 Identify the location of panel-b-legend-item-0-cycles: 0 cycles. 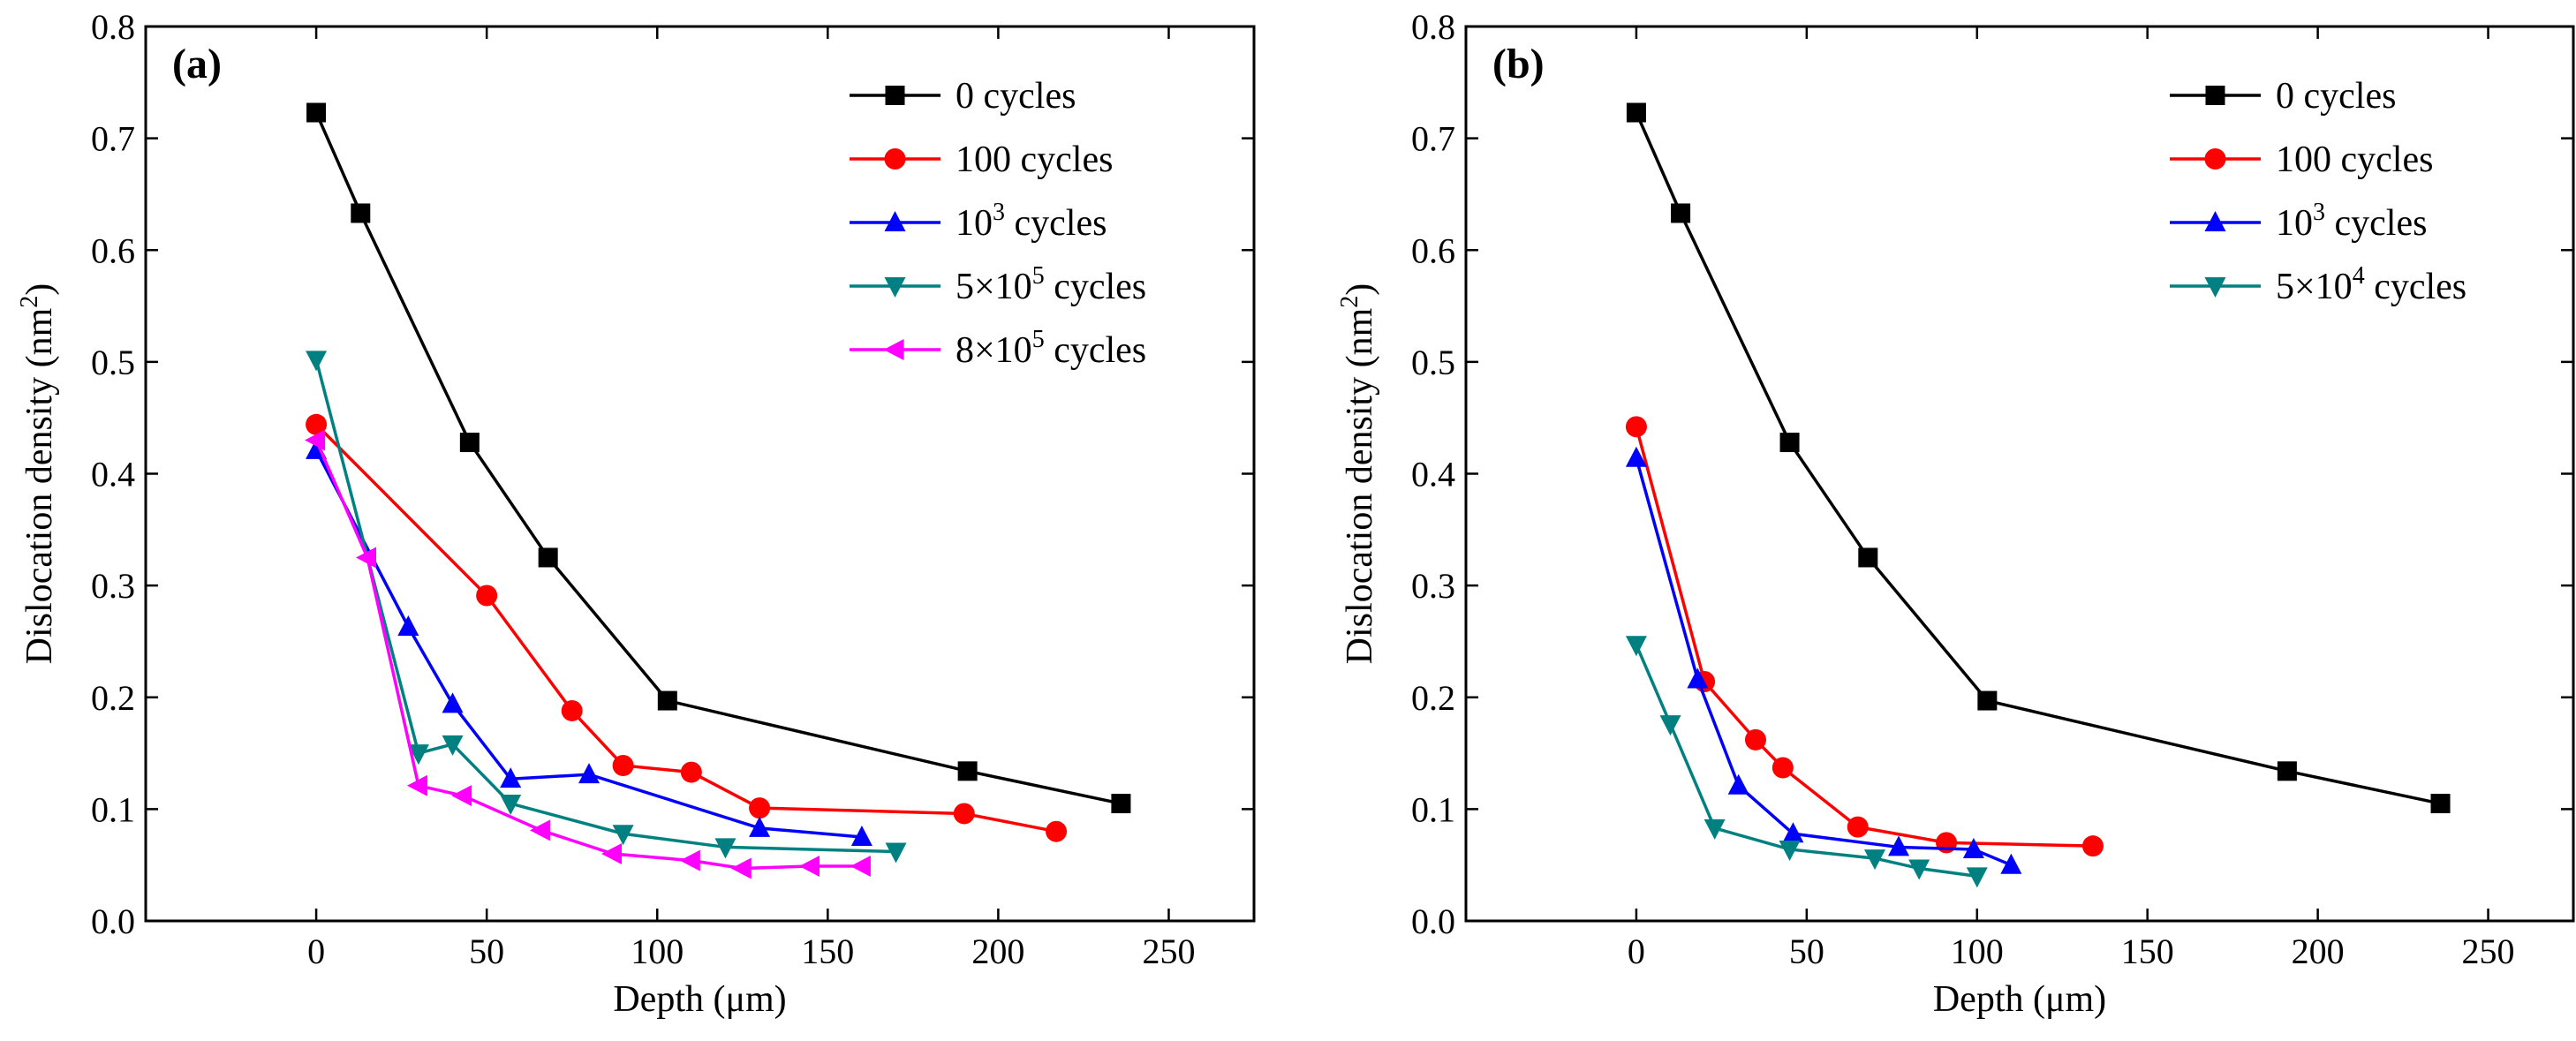
(2283, 96).